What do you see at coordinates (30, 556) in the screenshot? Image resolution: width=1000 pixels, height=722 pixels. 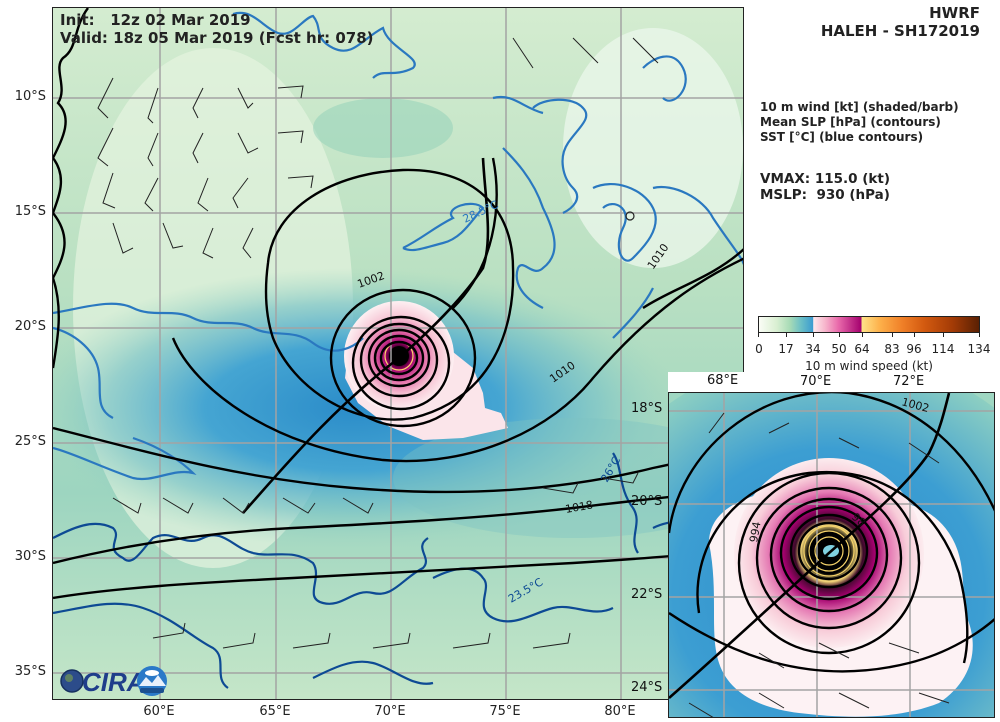 I see `lat-label-30s: 30°S` at bounding box center [30, 556].